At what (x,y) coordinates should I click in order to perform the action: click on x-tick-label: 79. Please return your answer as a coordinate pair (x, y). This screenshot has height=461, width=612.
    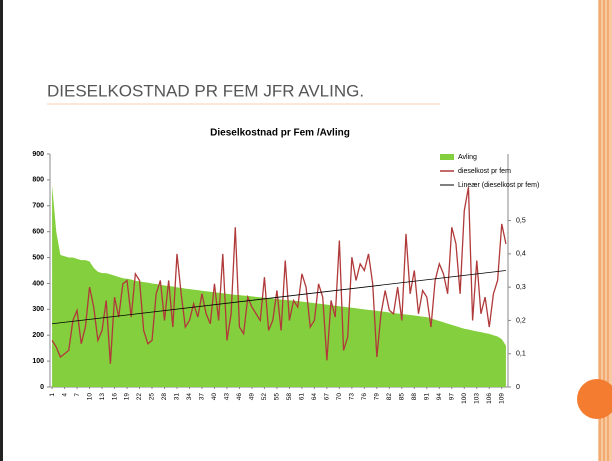
    Looking at the image, I should click on (377, 397).